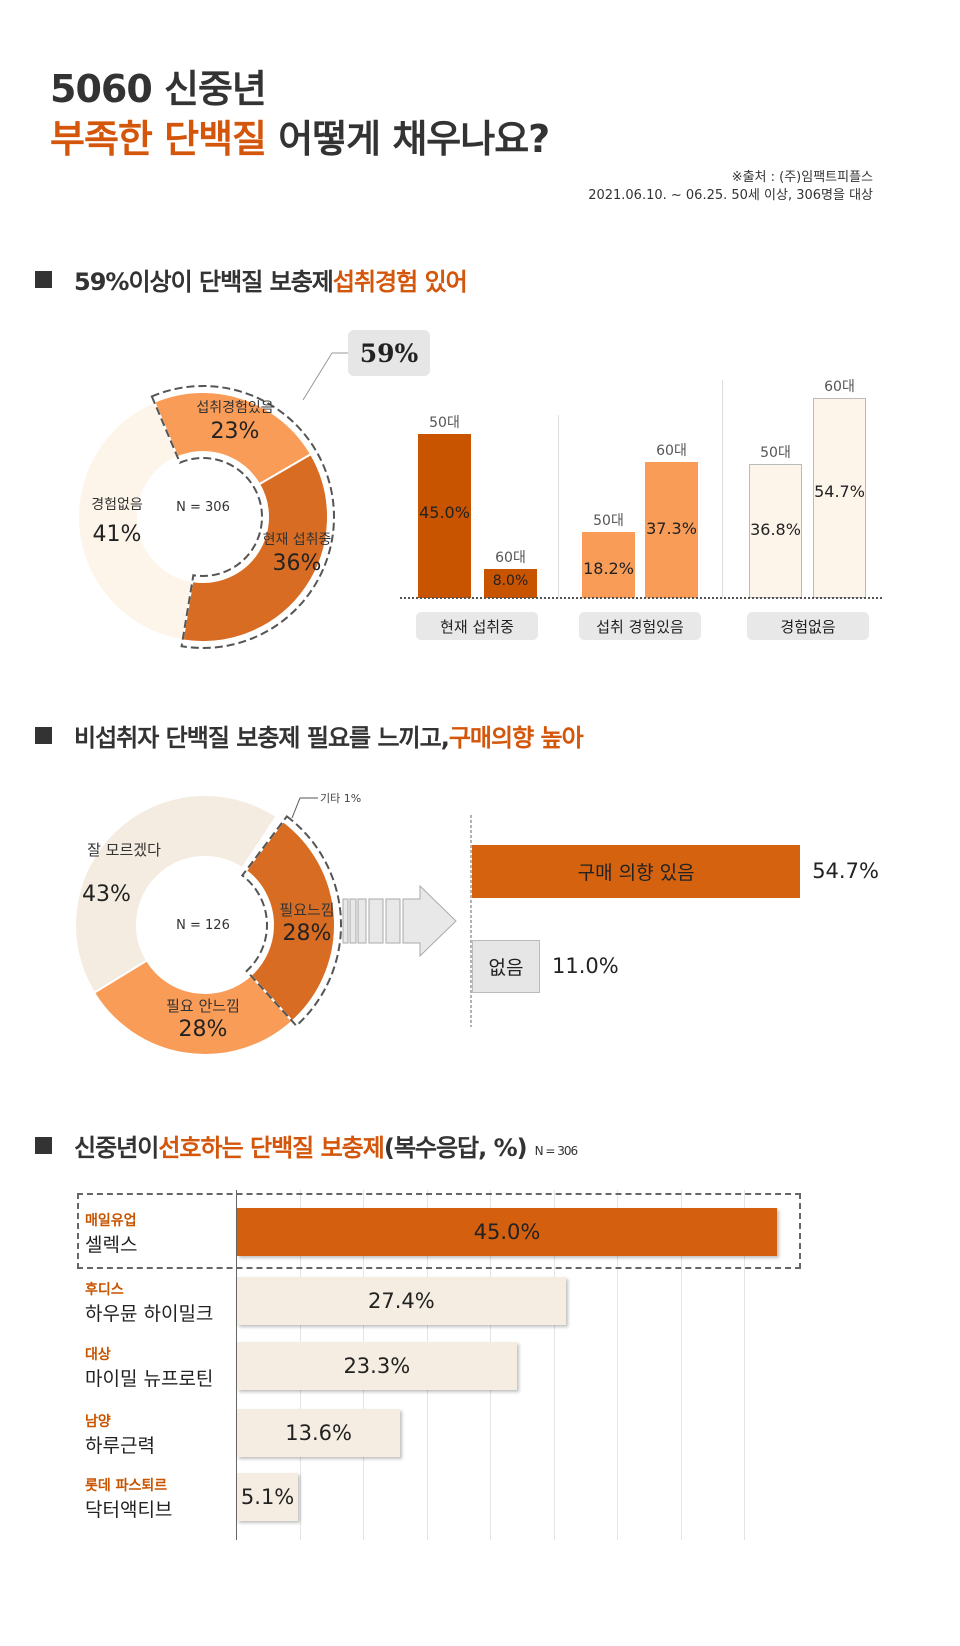 The width and height of the screenshot is (960, 1646). I want to click on donut1-svg, so click(212, 500).